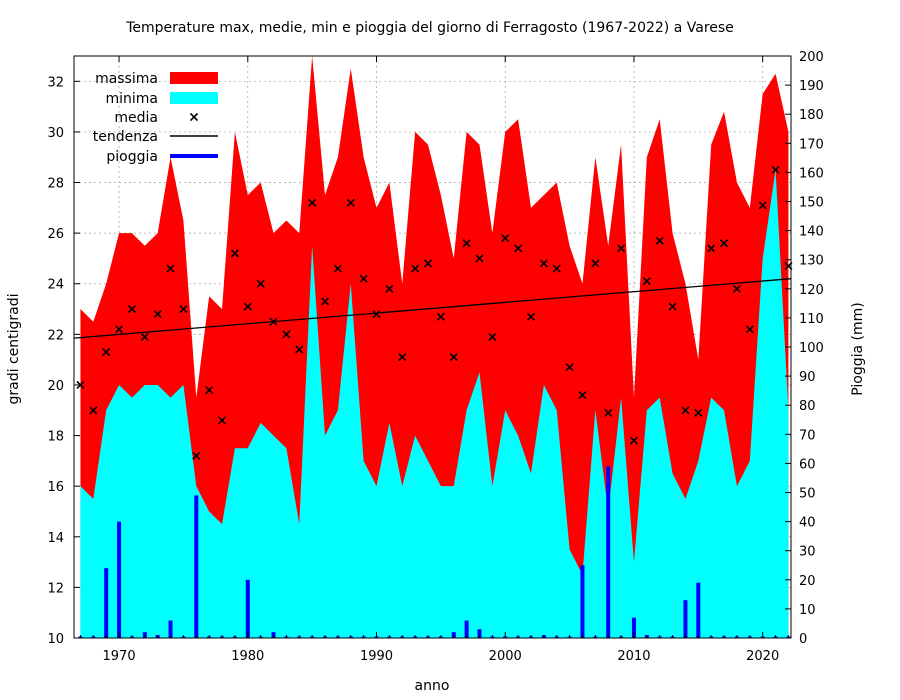 The width and height of the screenshot is (900, 700). What do you see at coordinates (155, 118) in the screenshot?
I see `legend: massima minima media tendenza pioggia` at bounding box center [155, 118].